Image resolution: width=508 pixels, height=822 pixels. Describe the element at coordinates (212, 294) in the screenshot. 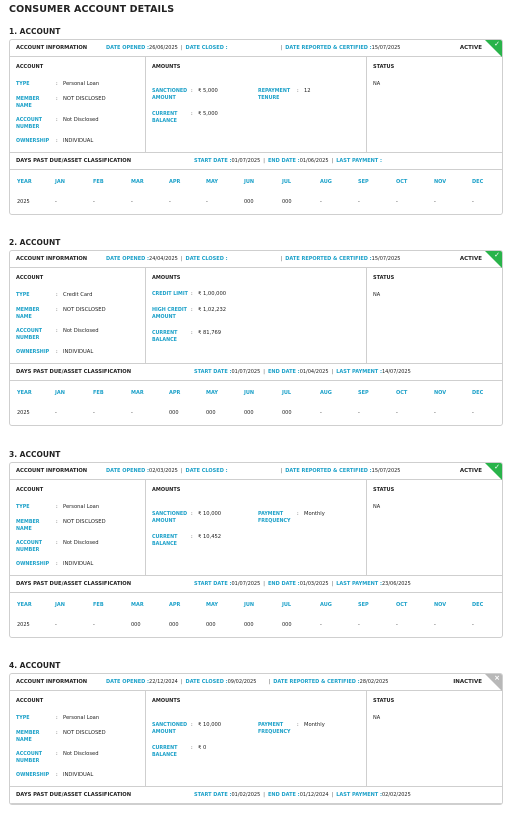

I see `field-value: ₹ 1,00,000` at that location.